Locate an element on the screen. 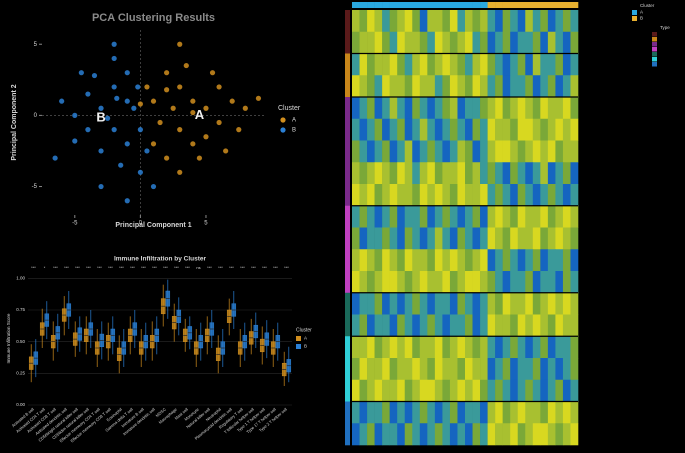 This screenshot has height=453, width=685. y-tick-label: 5 is located at coordinates (36, 45).